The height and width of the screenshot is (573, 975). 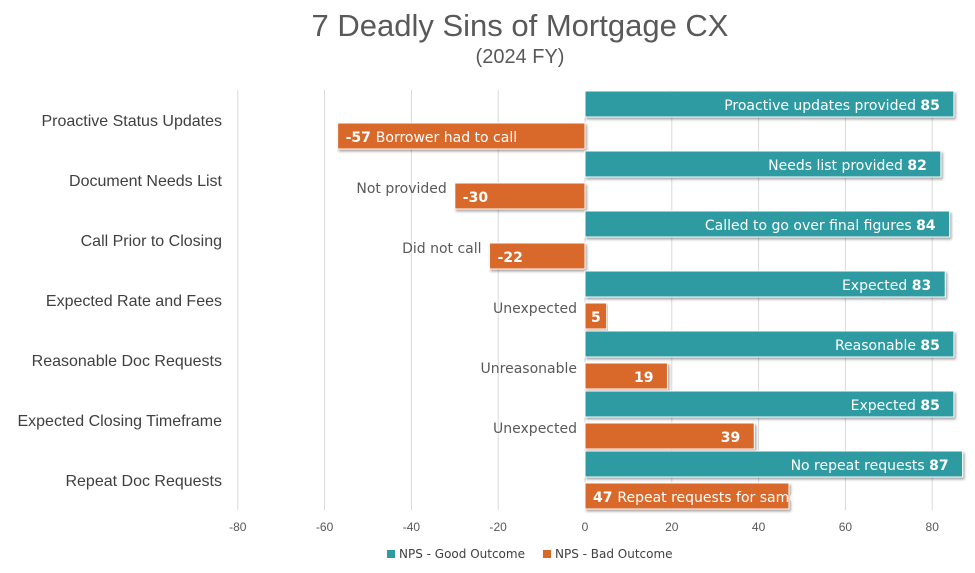 What do you see at coordinates (613, 554) in the screenshot?
I see `legend-label-bad: NPS - Bad Outcome` at bounding box center [613, 554].